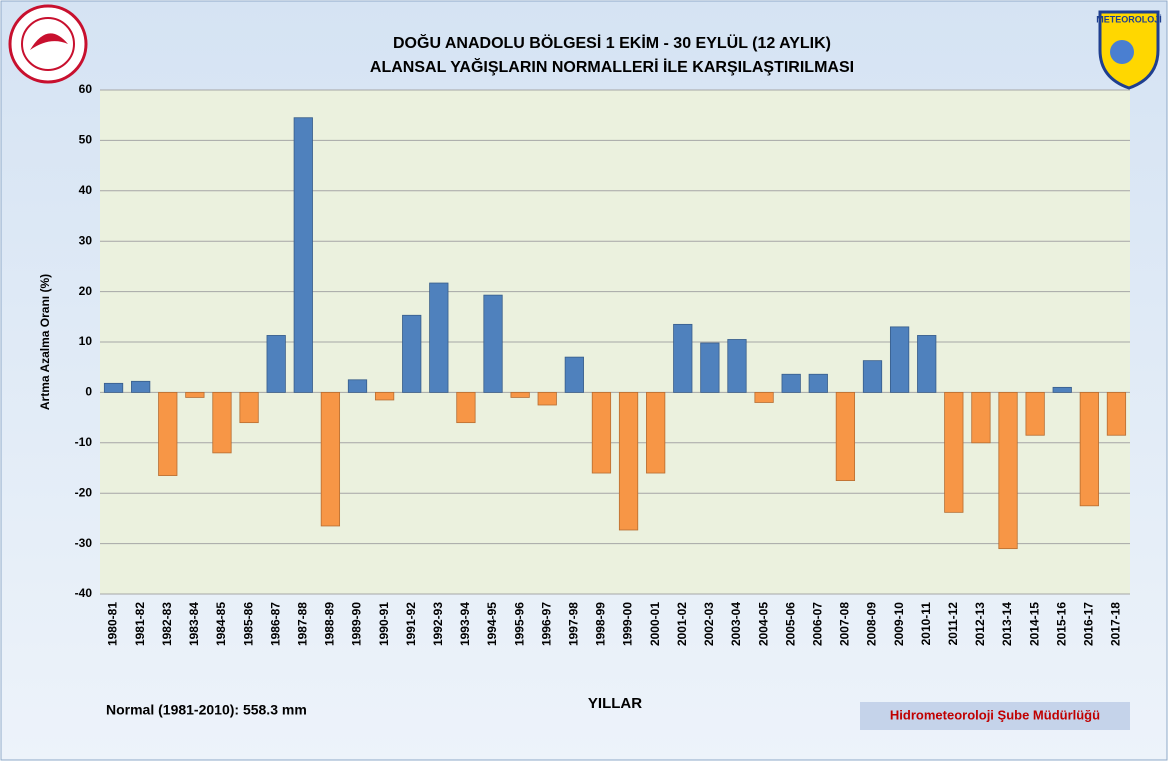  I want to click on x-tick-label: 2008-09, so click(872, 624).